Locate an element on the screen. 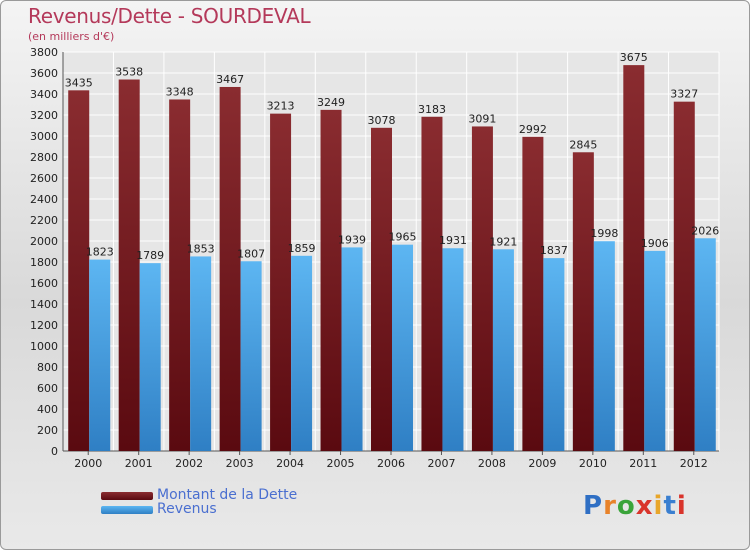 The width and height of the screenshot is (750, 550). data-label: 2845 is located at coordinates (583, 144).